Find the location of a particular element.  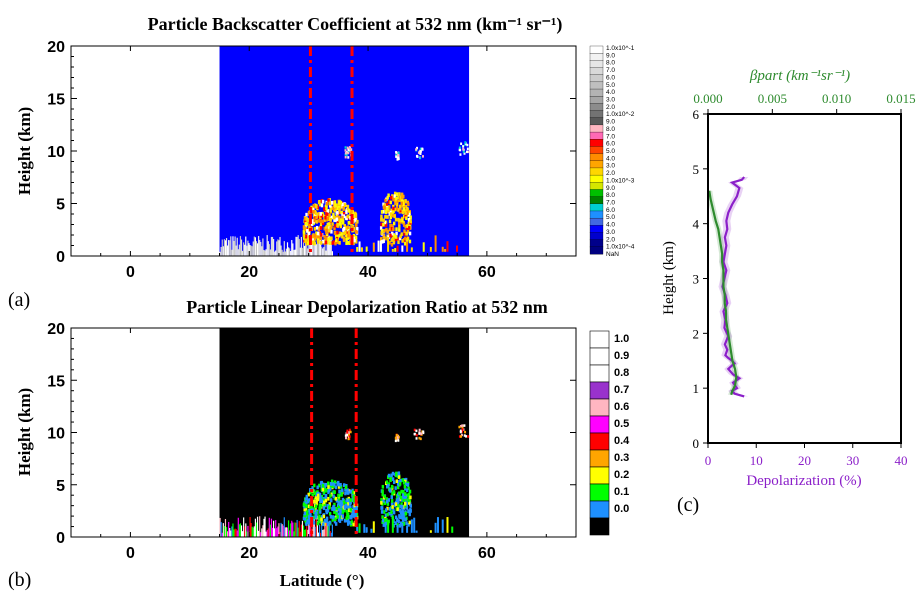

panel-b-colorbar-label: 0.6 is located at coordinates (621, 407).